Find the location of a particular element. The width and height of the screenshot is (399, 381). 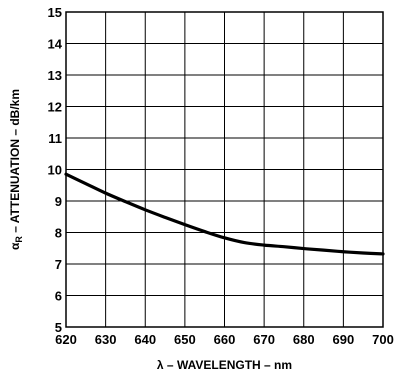

y-tick-label: 10 is located at coordinates (55, 170).